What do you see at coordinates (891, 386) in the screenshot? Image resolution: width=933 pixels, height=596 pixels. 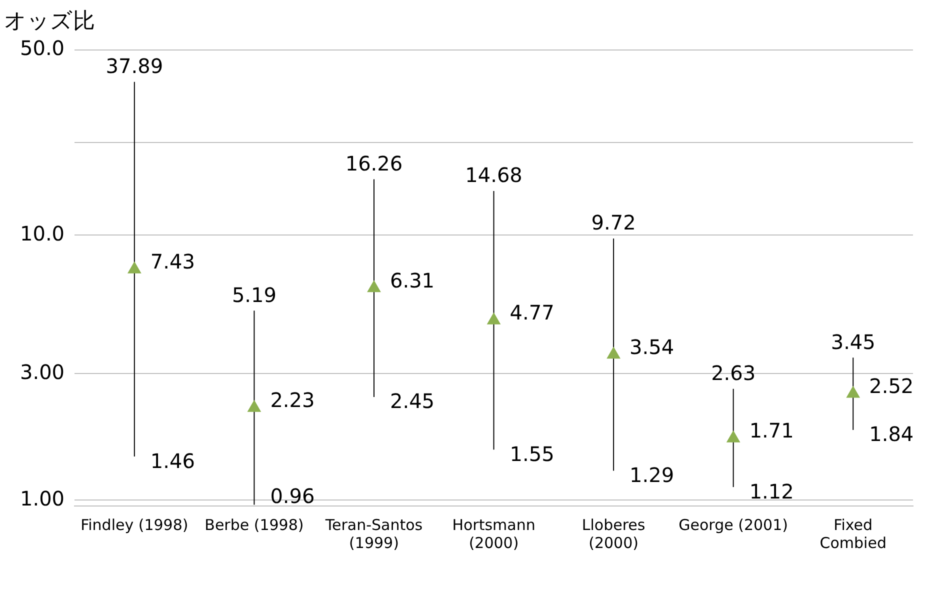 I see `data-label: 2.52` at bounding box center [891, 386].